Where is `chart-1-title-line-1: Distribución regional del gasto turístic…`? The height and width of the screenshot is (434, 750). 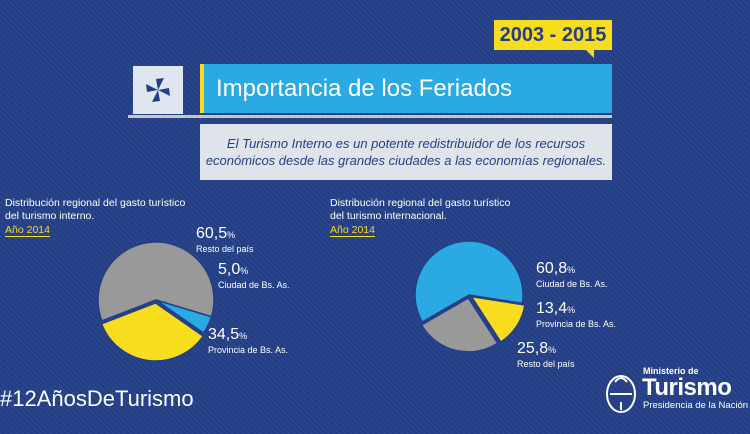
chart-1-title-line-1: Distribución regional del gasto turístic… is located at coordinates (95, 203).